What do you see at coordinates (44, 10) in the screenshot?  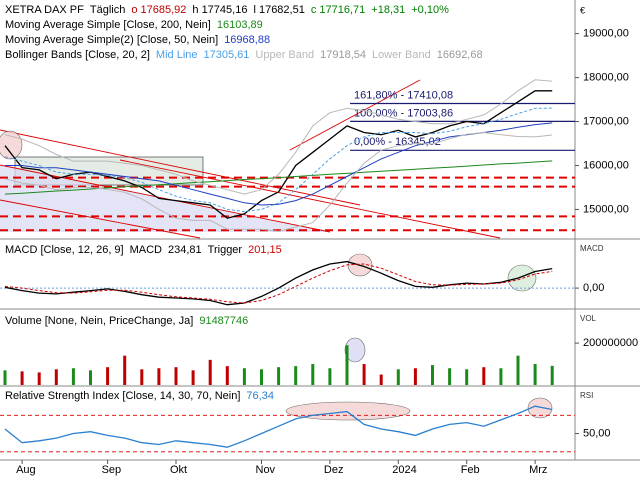 I see `legend-text: XETRA DAX PF` at bounding box center [44, 10].